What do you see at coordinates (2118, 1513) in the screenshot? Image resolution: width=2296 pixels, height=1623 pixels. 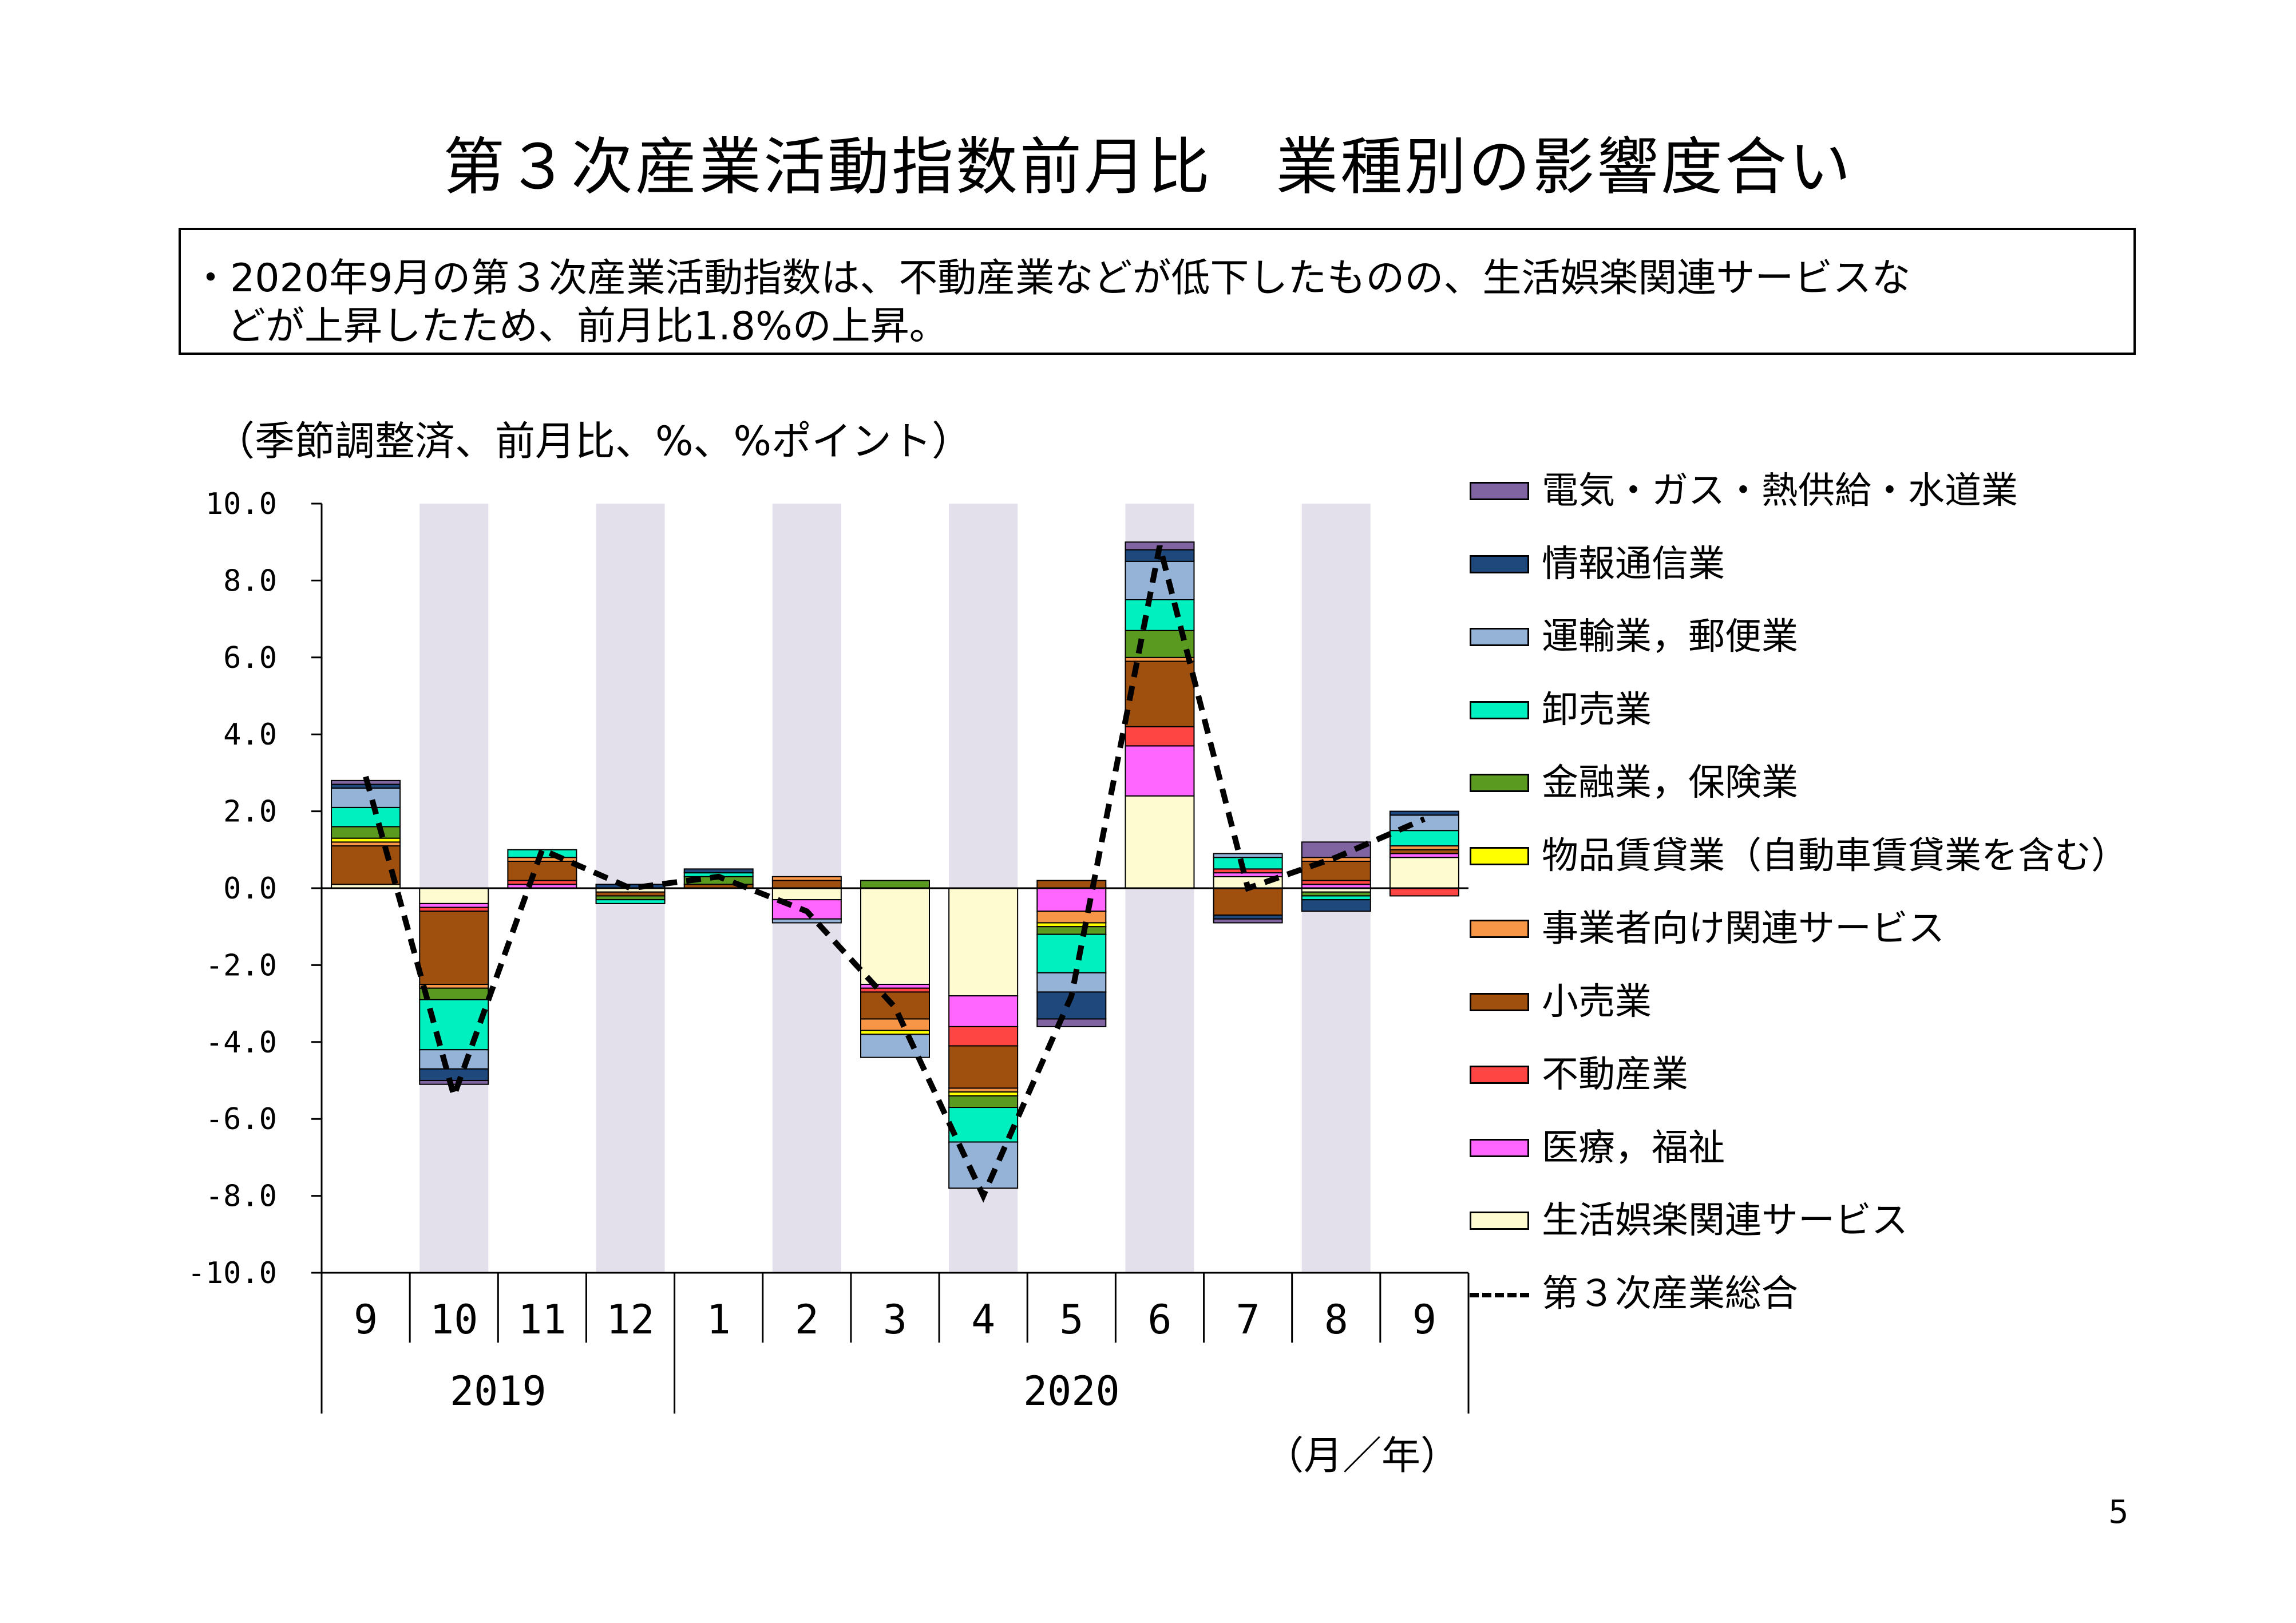 I see `page-number: 5` at bounding box center [2118, 1513].